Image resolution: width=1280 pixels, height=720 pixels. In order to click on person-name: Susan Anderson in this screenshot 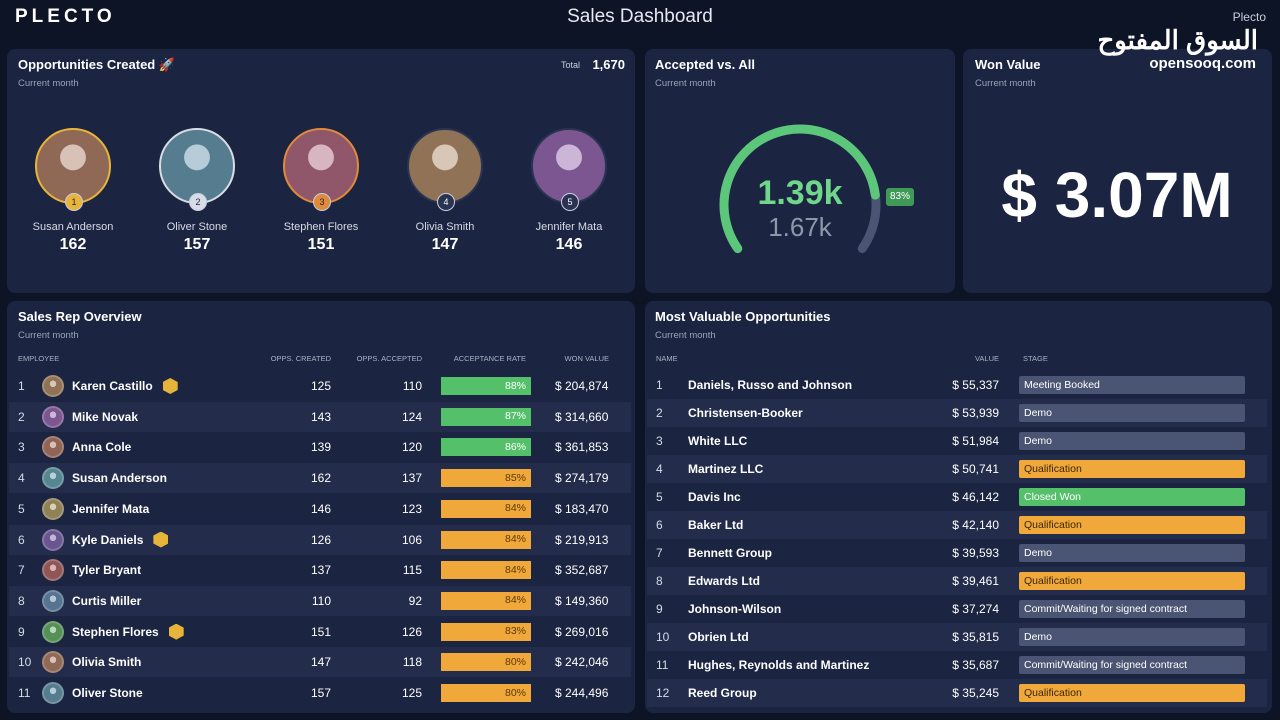, I will do `click(73, 227)`.